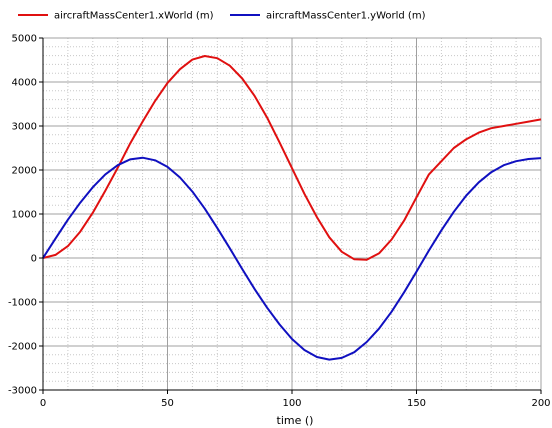  What do you see at coordinates (416, 403) in the screenshot?
I see `x-tick-label: 150` at bounding box center [416, 403].